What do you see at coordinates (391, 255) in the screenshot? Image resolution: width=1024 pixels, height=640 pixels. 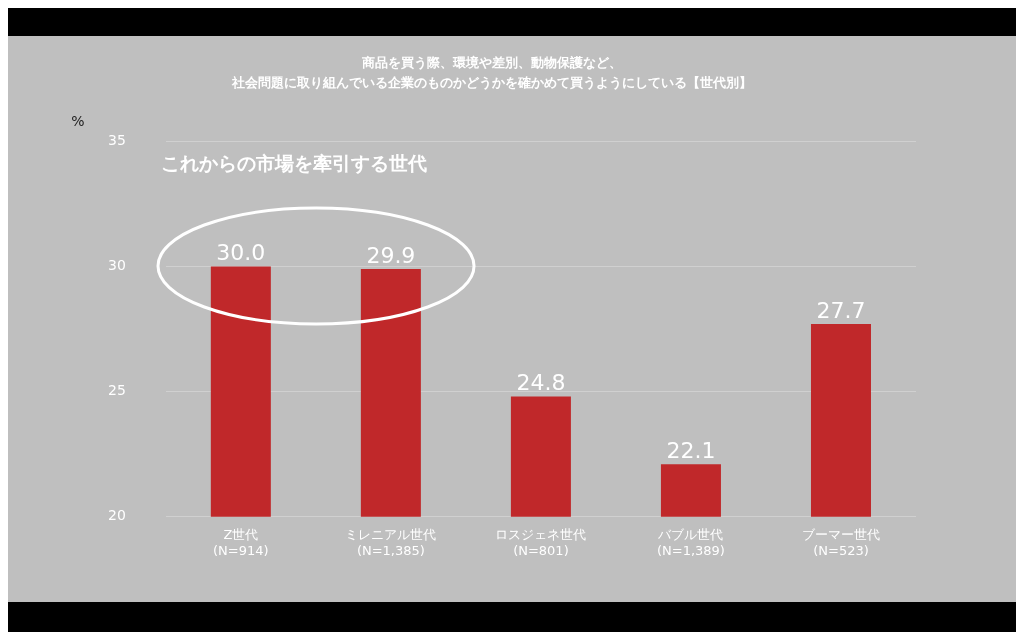 I see `data-label: 29.9` at bounding box center [391, 255].